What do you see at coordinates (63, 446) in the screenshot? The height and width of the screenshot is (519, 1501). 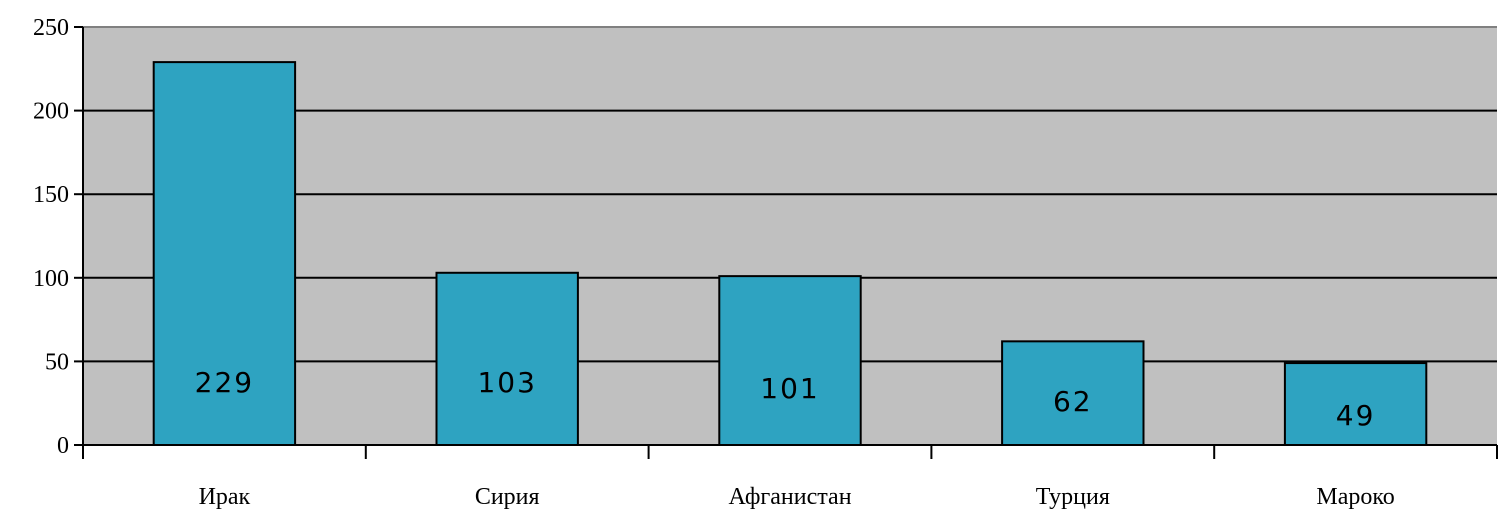 I see `y-tick-label: 0` at bounding box center [63, 446].